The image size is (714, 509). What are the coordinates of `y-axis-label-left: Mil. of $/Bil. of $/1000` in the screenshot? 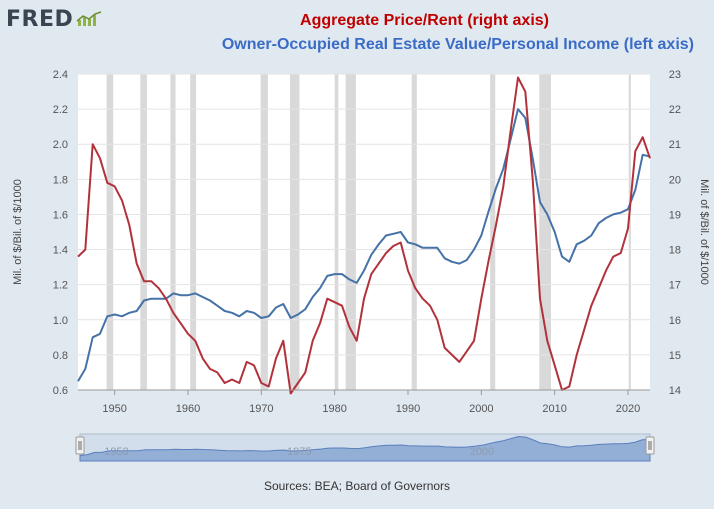 It's located at (18, 232).